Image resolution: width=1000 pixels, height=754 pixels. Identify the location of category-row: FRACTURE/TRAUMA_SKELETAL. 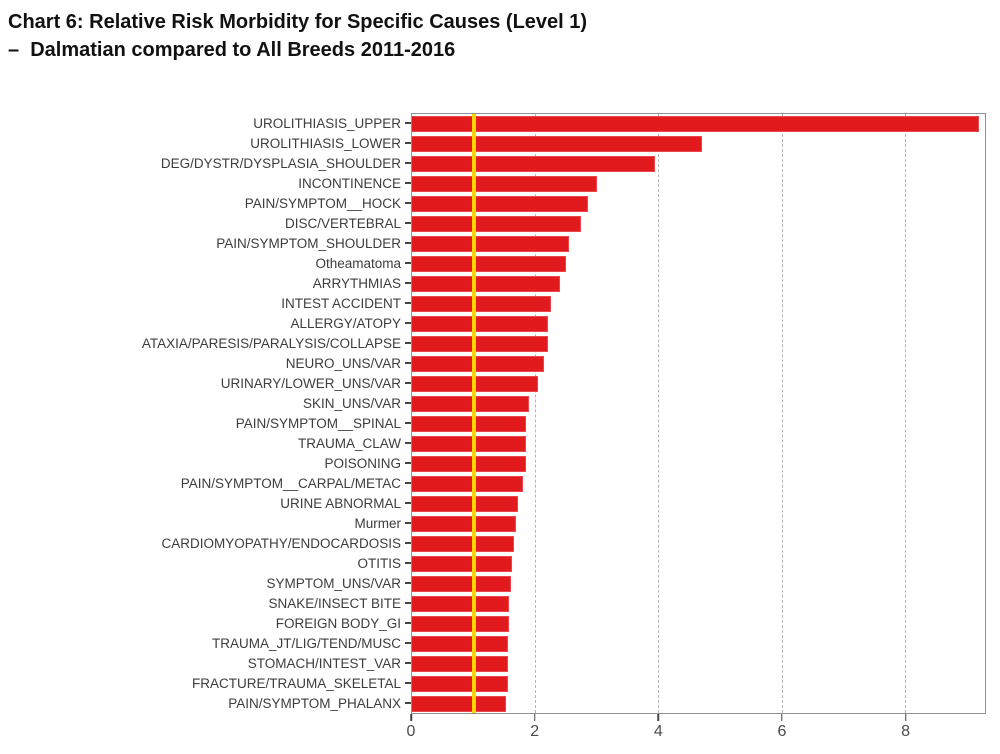
(205, 683).